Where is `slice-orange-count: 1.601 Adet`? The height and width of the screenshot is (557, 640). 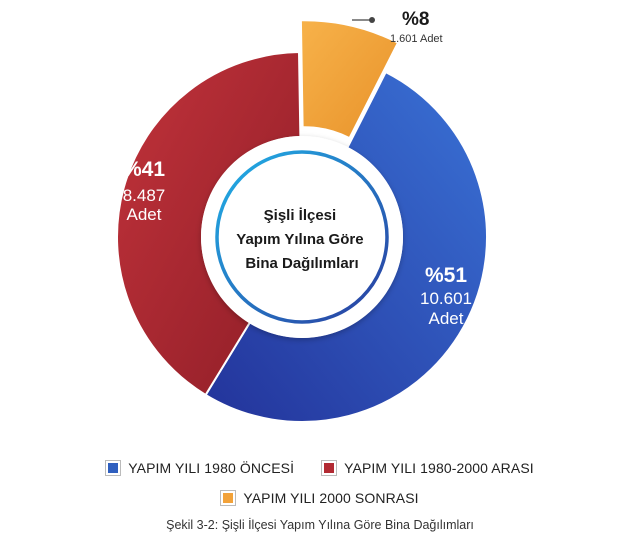 slice-orange-count: 1.601 Adet is located at coordinates (416, 39).